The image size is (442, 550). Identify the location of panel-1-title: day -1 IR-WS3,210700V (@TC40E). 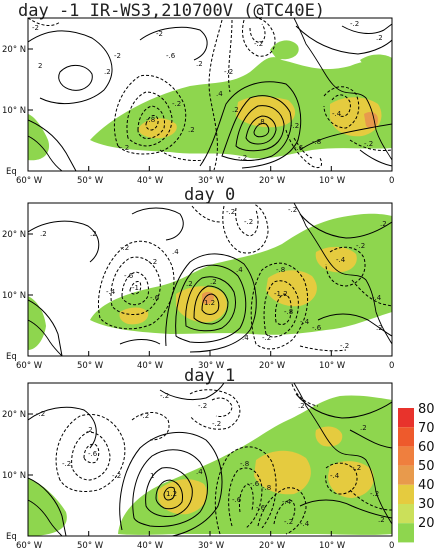
(171, 11).